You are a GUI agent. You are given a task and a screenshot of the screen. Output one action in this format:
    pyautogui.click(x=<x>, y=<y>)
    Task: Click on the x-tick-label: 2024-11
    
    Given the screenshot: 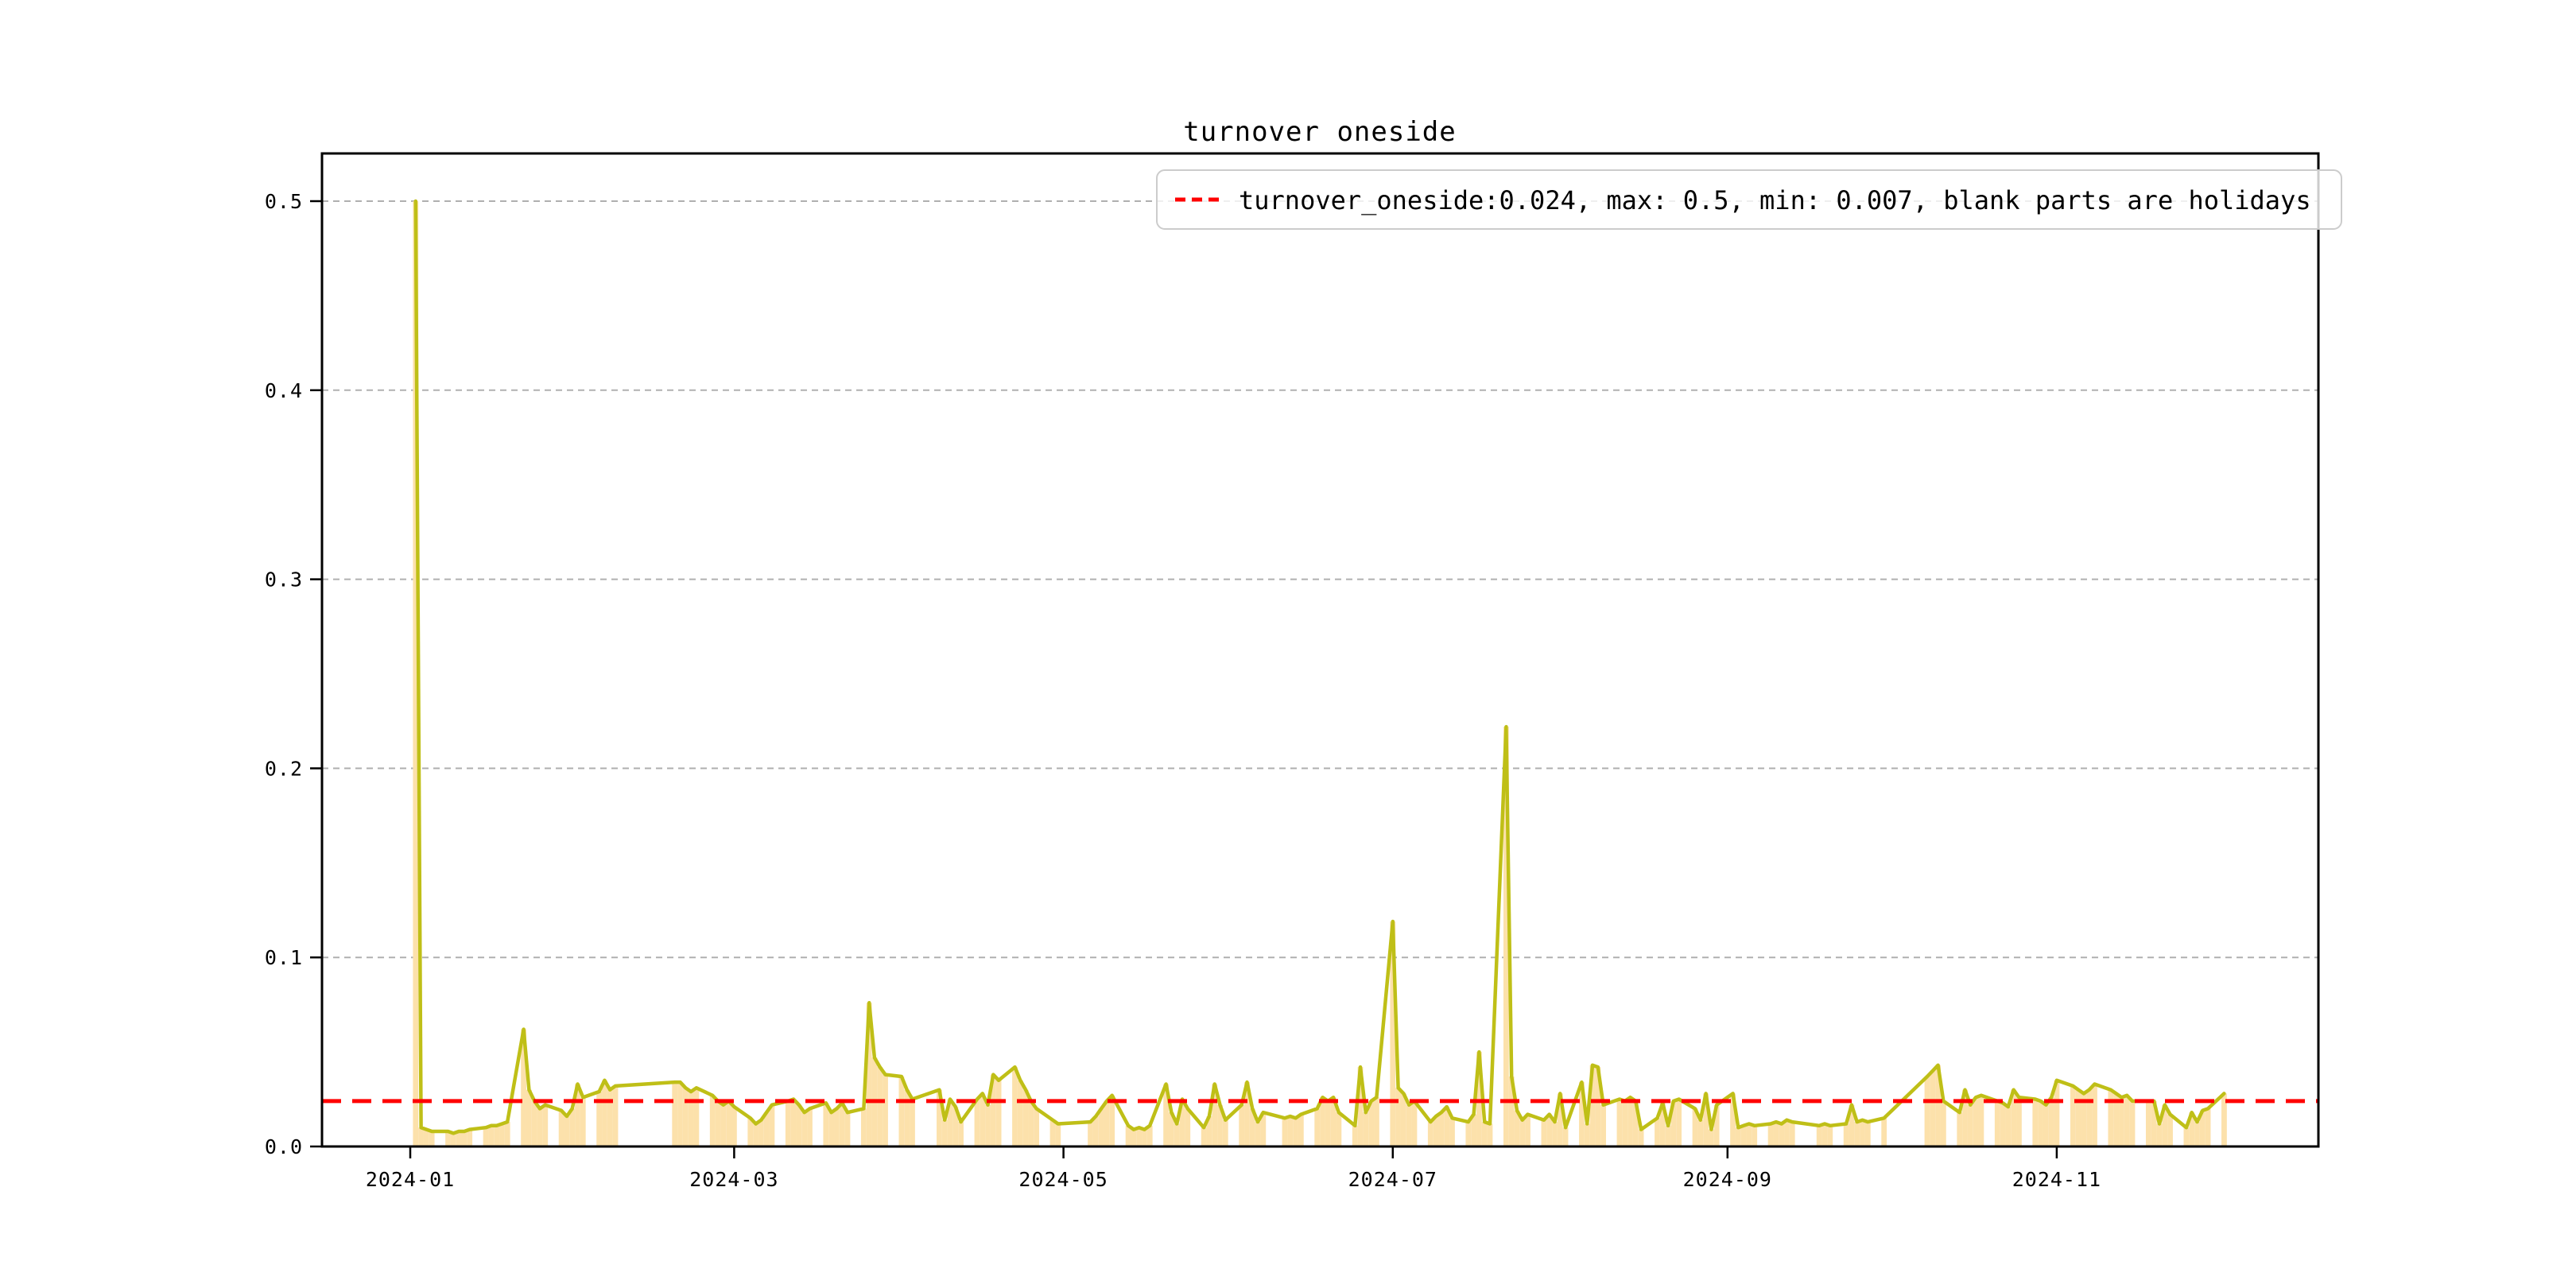 What is the action you would take?
    pyautogui.click(x=2056, y=1179)
    